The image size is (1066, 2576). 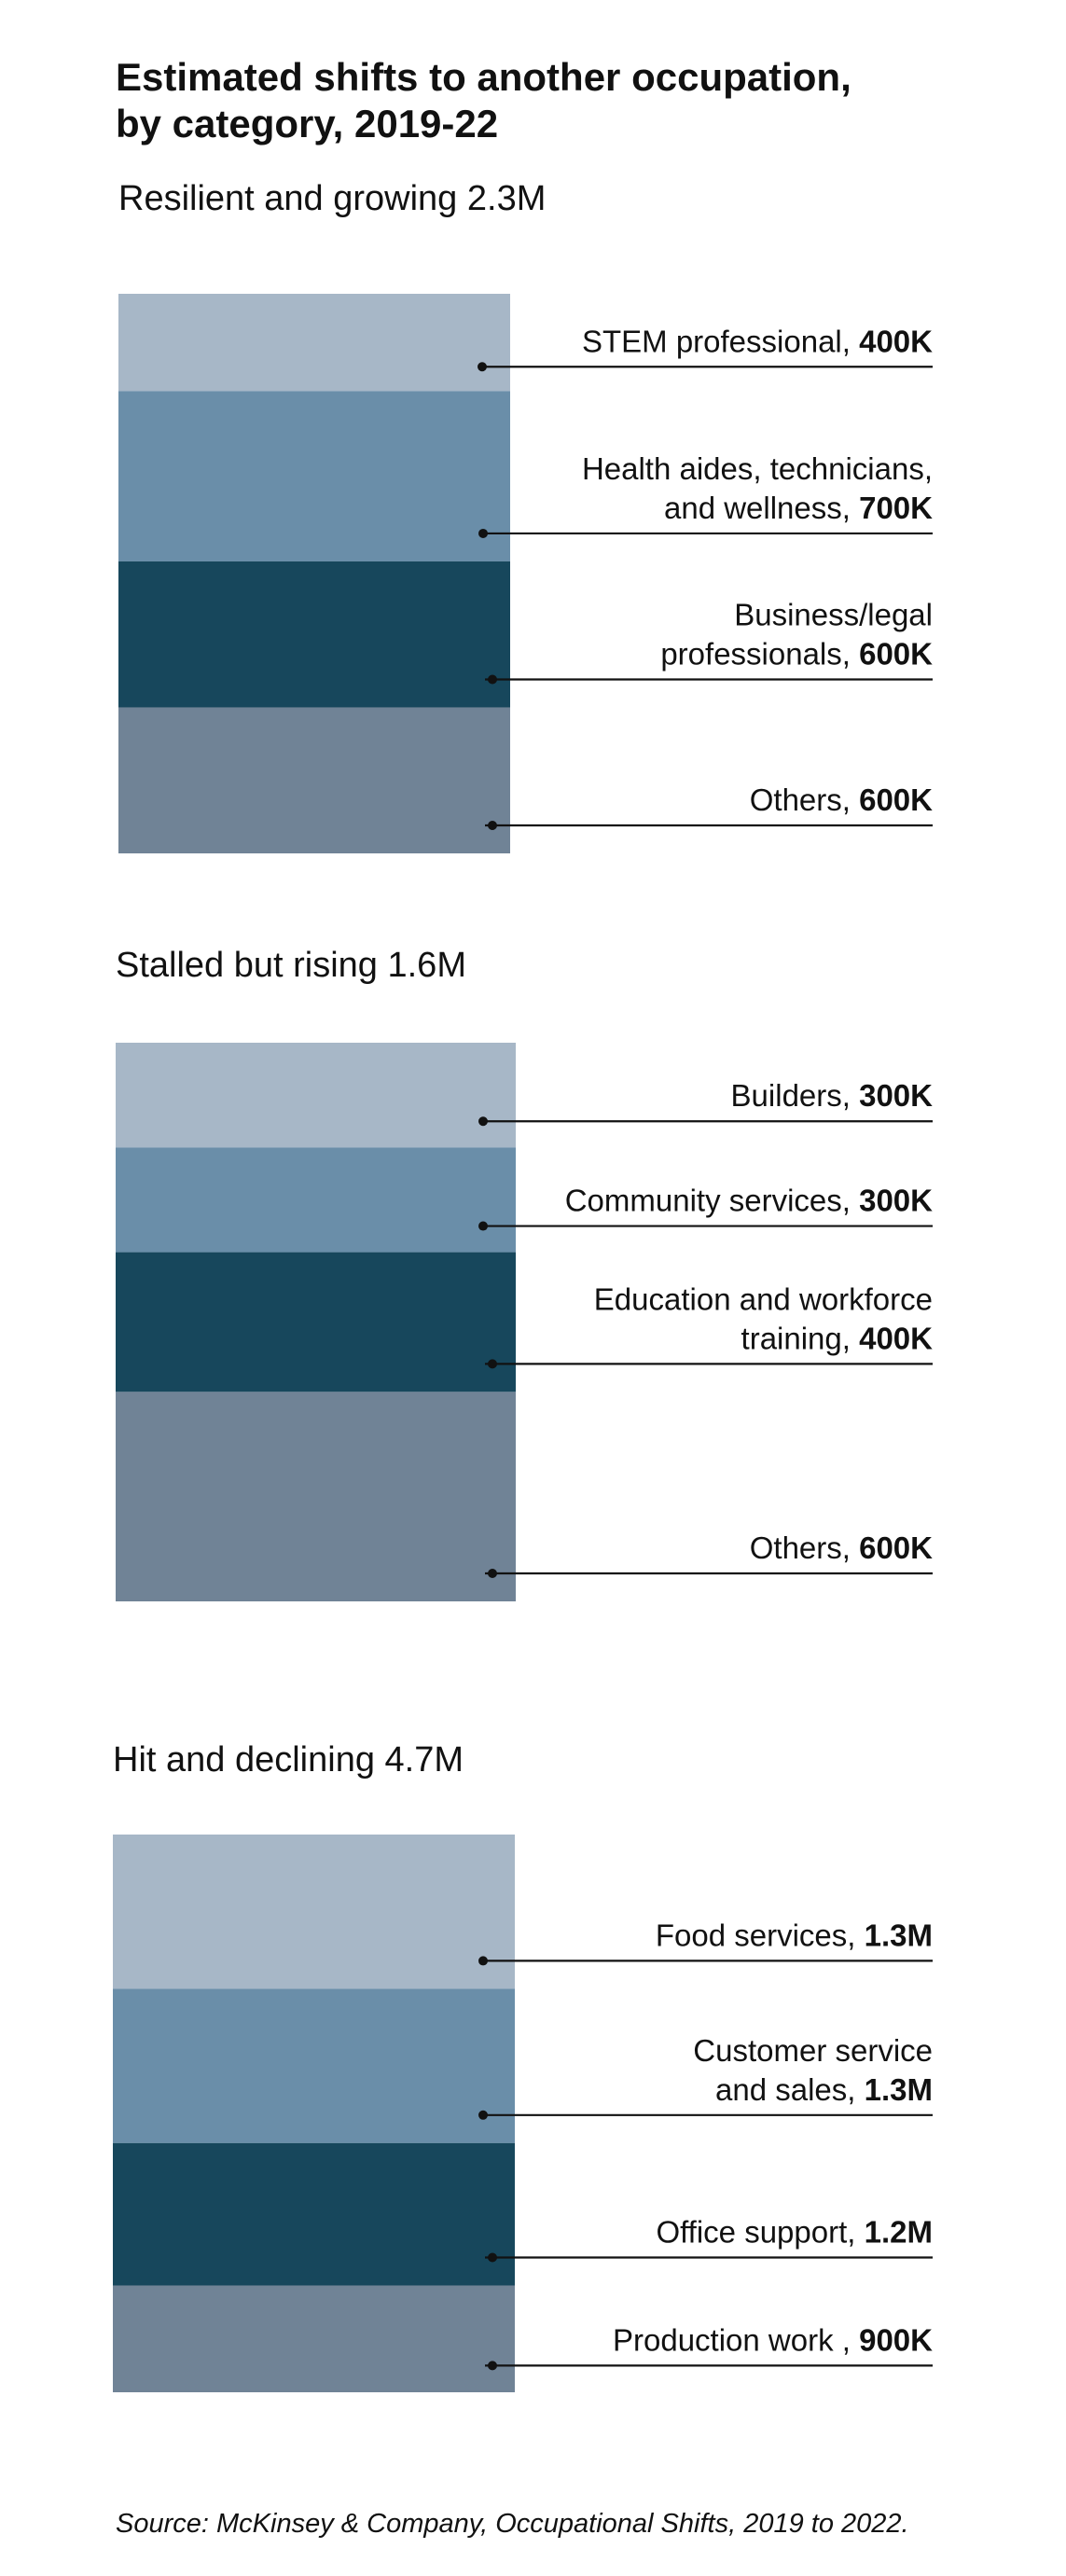 What do you see at coordinates (288, 1760) in the screenshot?
I see `group-title: Hit and declining 4.7M` at bounding box center [288, 1760].